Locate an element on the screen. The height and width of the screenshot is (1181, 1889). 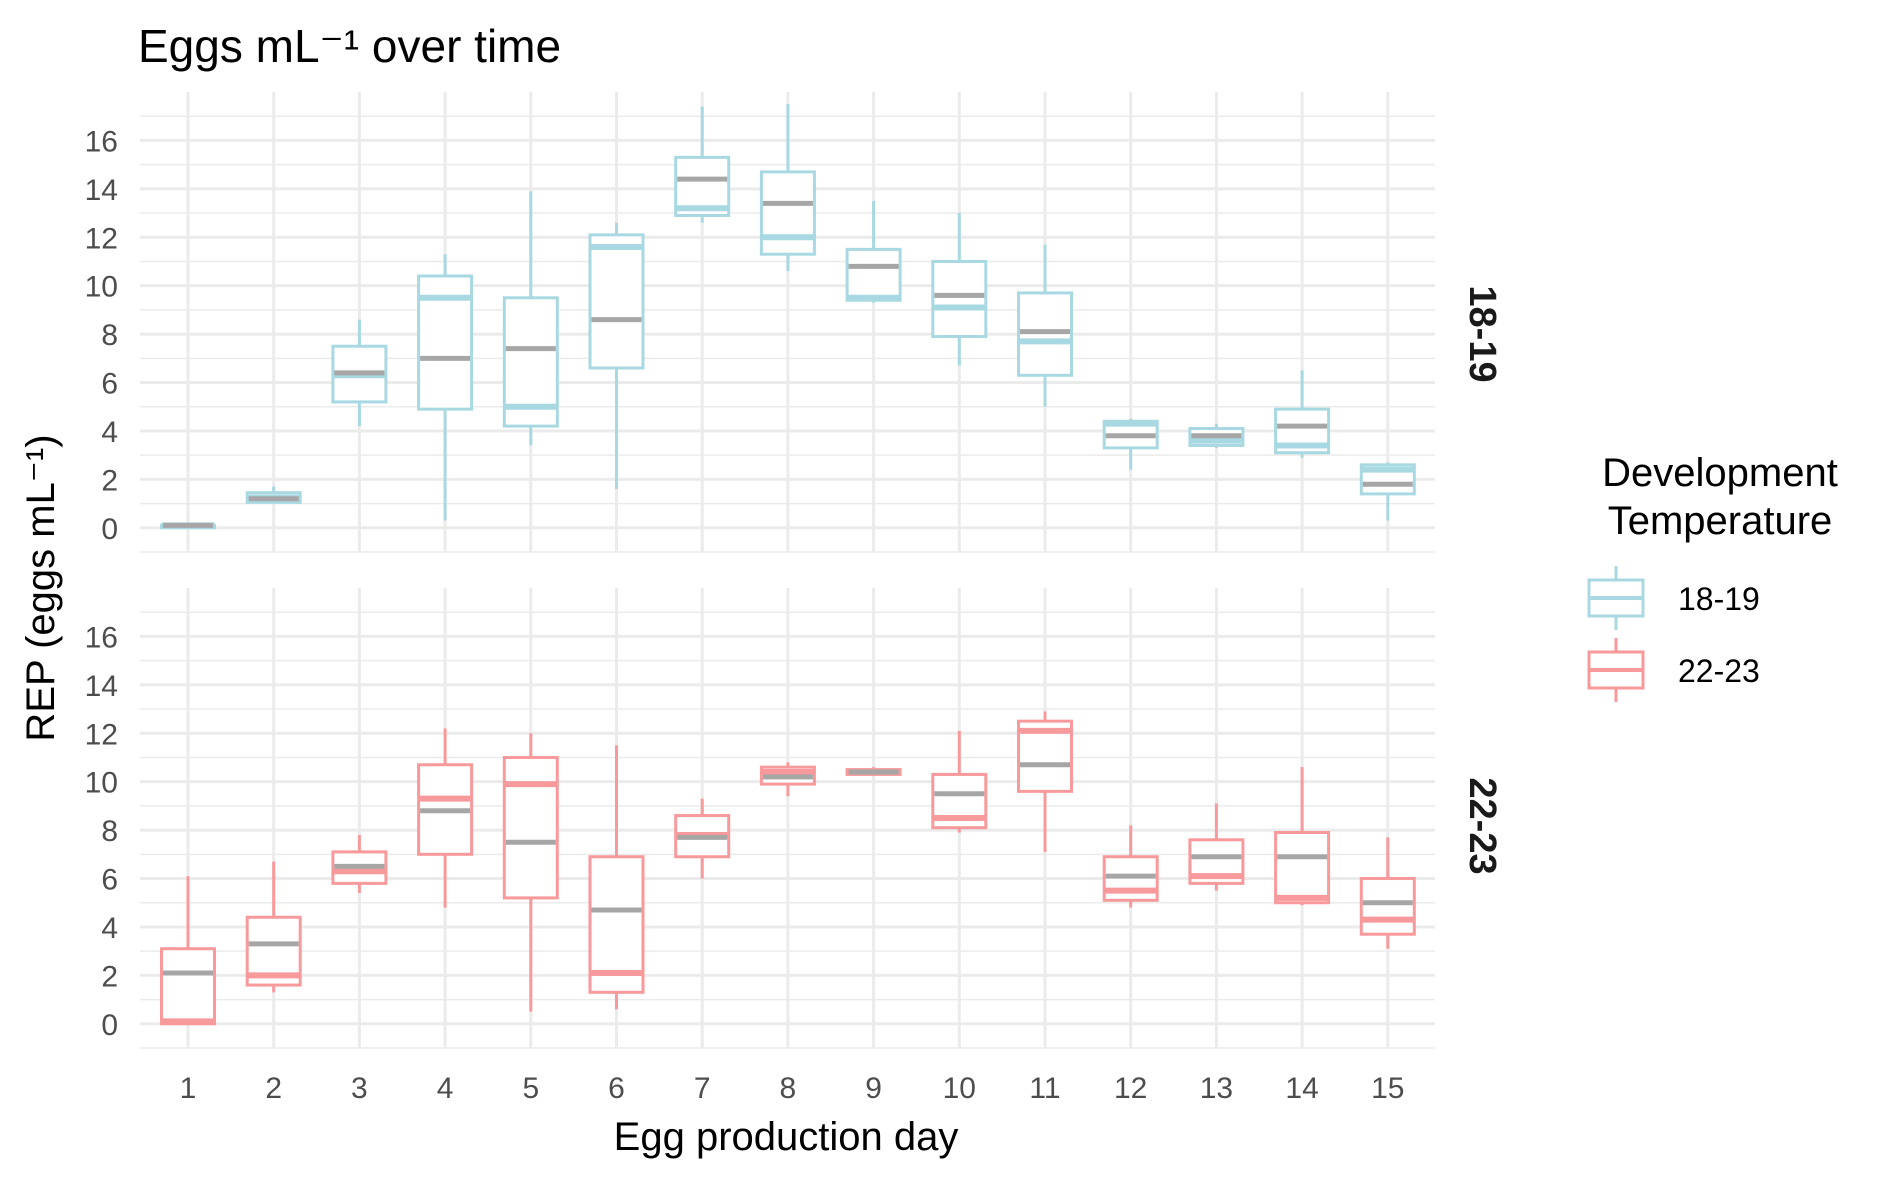
facet-label-22-23: 22-23 is located at coordinates (1482, 825).